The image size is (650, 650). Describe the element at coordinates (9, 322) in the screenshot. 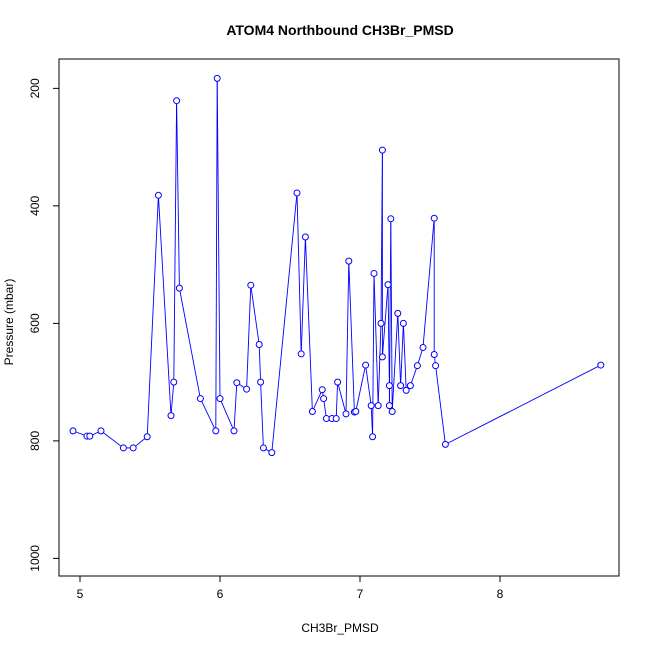

I see `y-axis-label: Pressure (mbar)` at that location.